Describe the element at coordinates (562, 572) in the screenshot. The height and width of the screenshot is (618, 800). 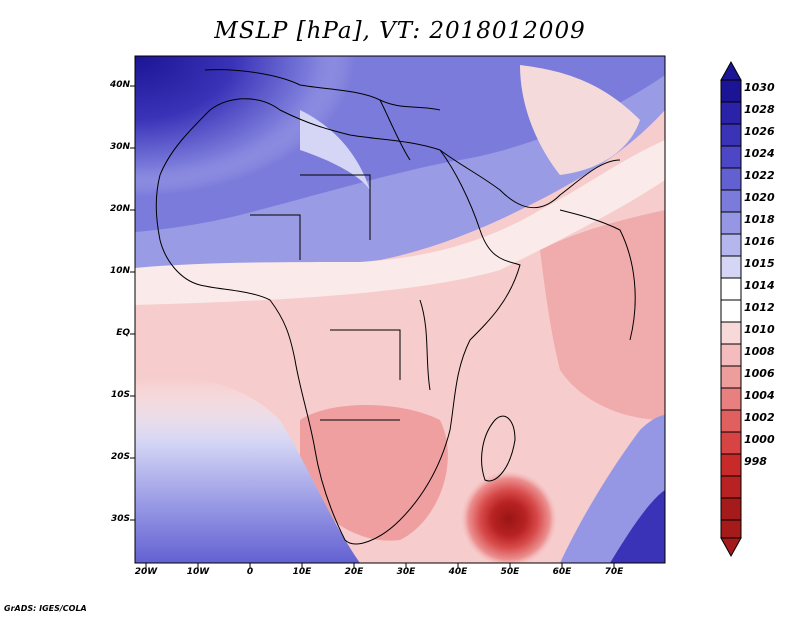
I see `lon-label-60e: 60E` at that location.